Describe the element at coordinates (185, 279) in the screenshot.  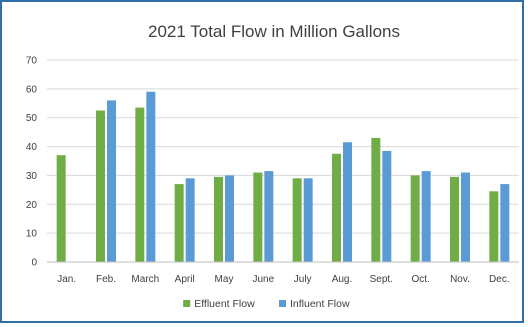
I see `x-tick-label: April` at that location.